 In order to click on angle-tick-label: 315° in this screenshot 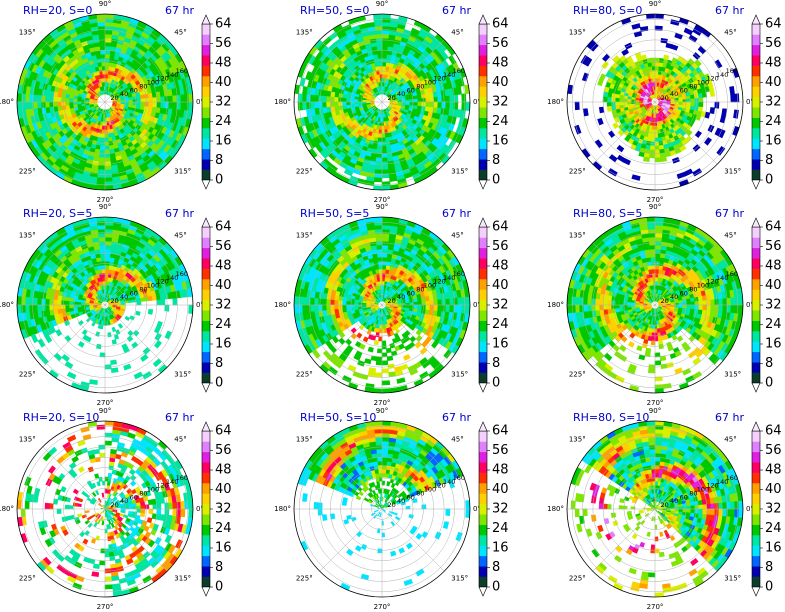, I will do `click(732, 171)`.